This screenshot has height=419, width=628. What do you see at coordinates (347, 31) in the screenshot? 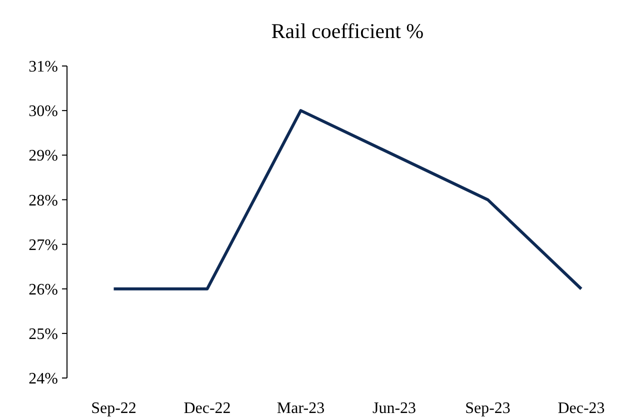
I see `chart-title: Rail coefficient %` at bounding box center [347, 31].